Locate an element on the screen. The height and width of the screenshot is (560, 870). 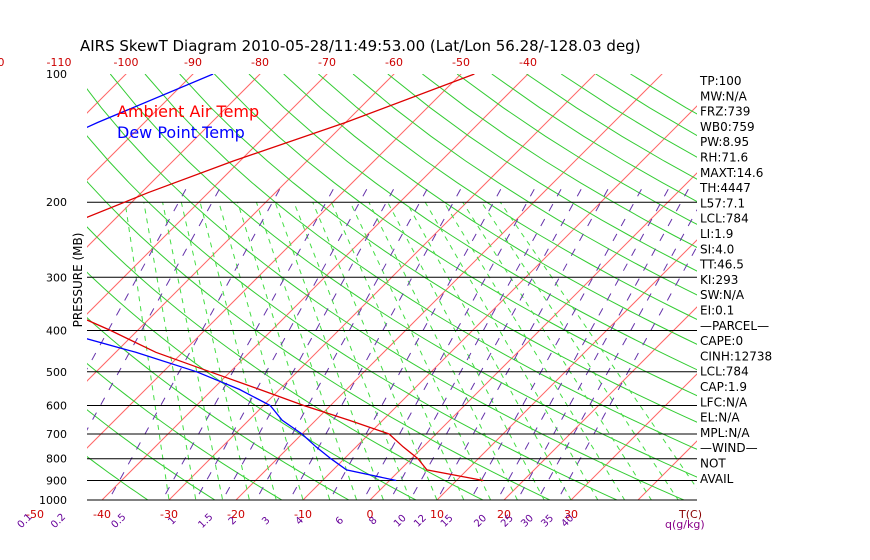
stability-index: LCL:784 is located at coordinates (724, 372).